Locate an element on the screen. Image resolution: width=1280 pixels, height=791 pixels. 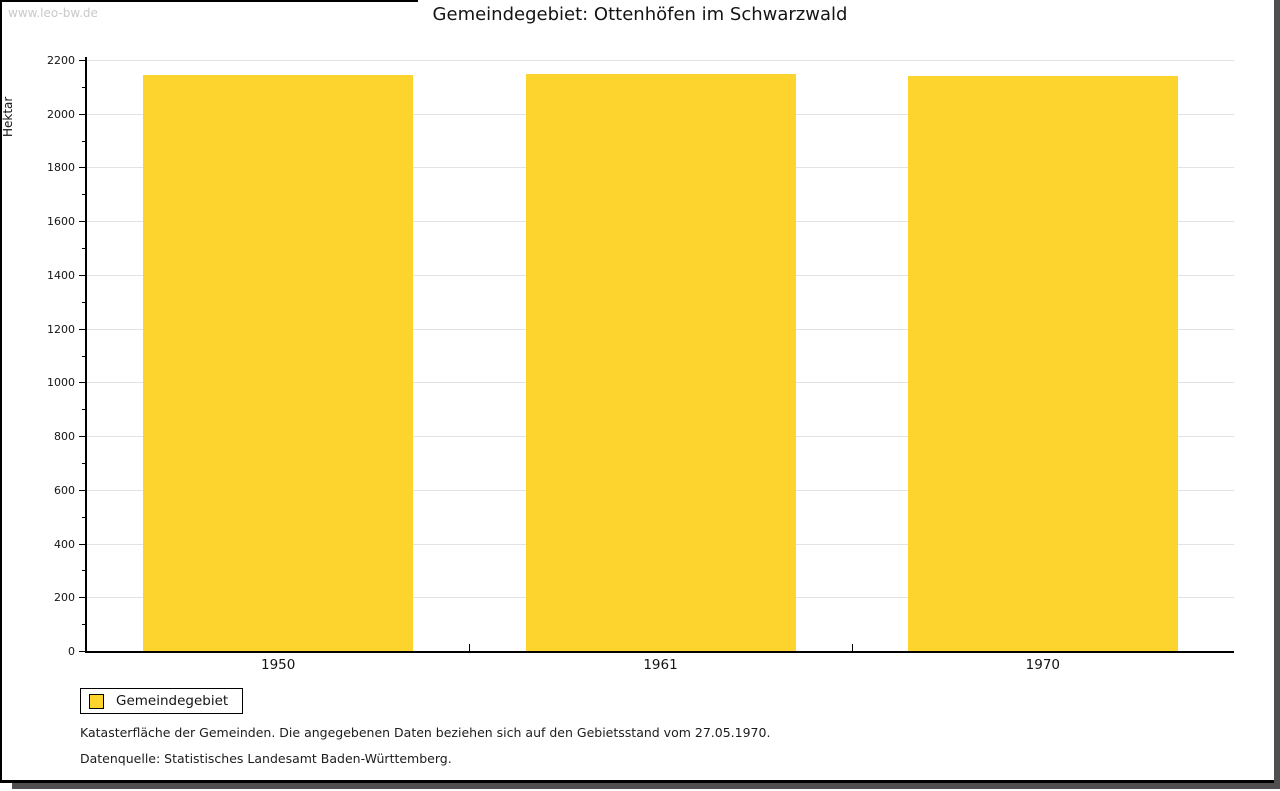
y-tick-label-2200: 2200 is located at coordinates (61, 60).